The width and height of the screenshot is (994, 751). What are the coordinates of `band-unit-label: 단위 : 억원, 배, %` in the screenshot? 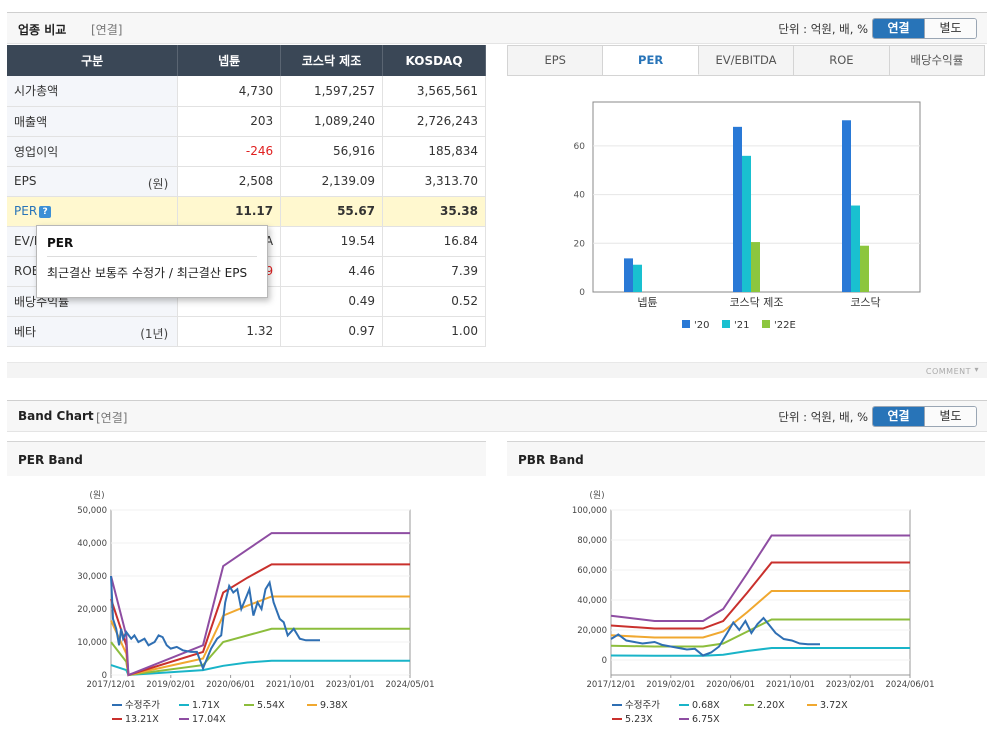 It's located at (823, 417).